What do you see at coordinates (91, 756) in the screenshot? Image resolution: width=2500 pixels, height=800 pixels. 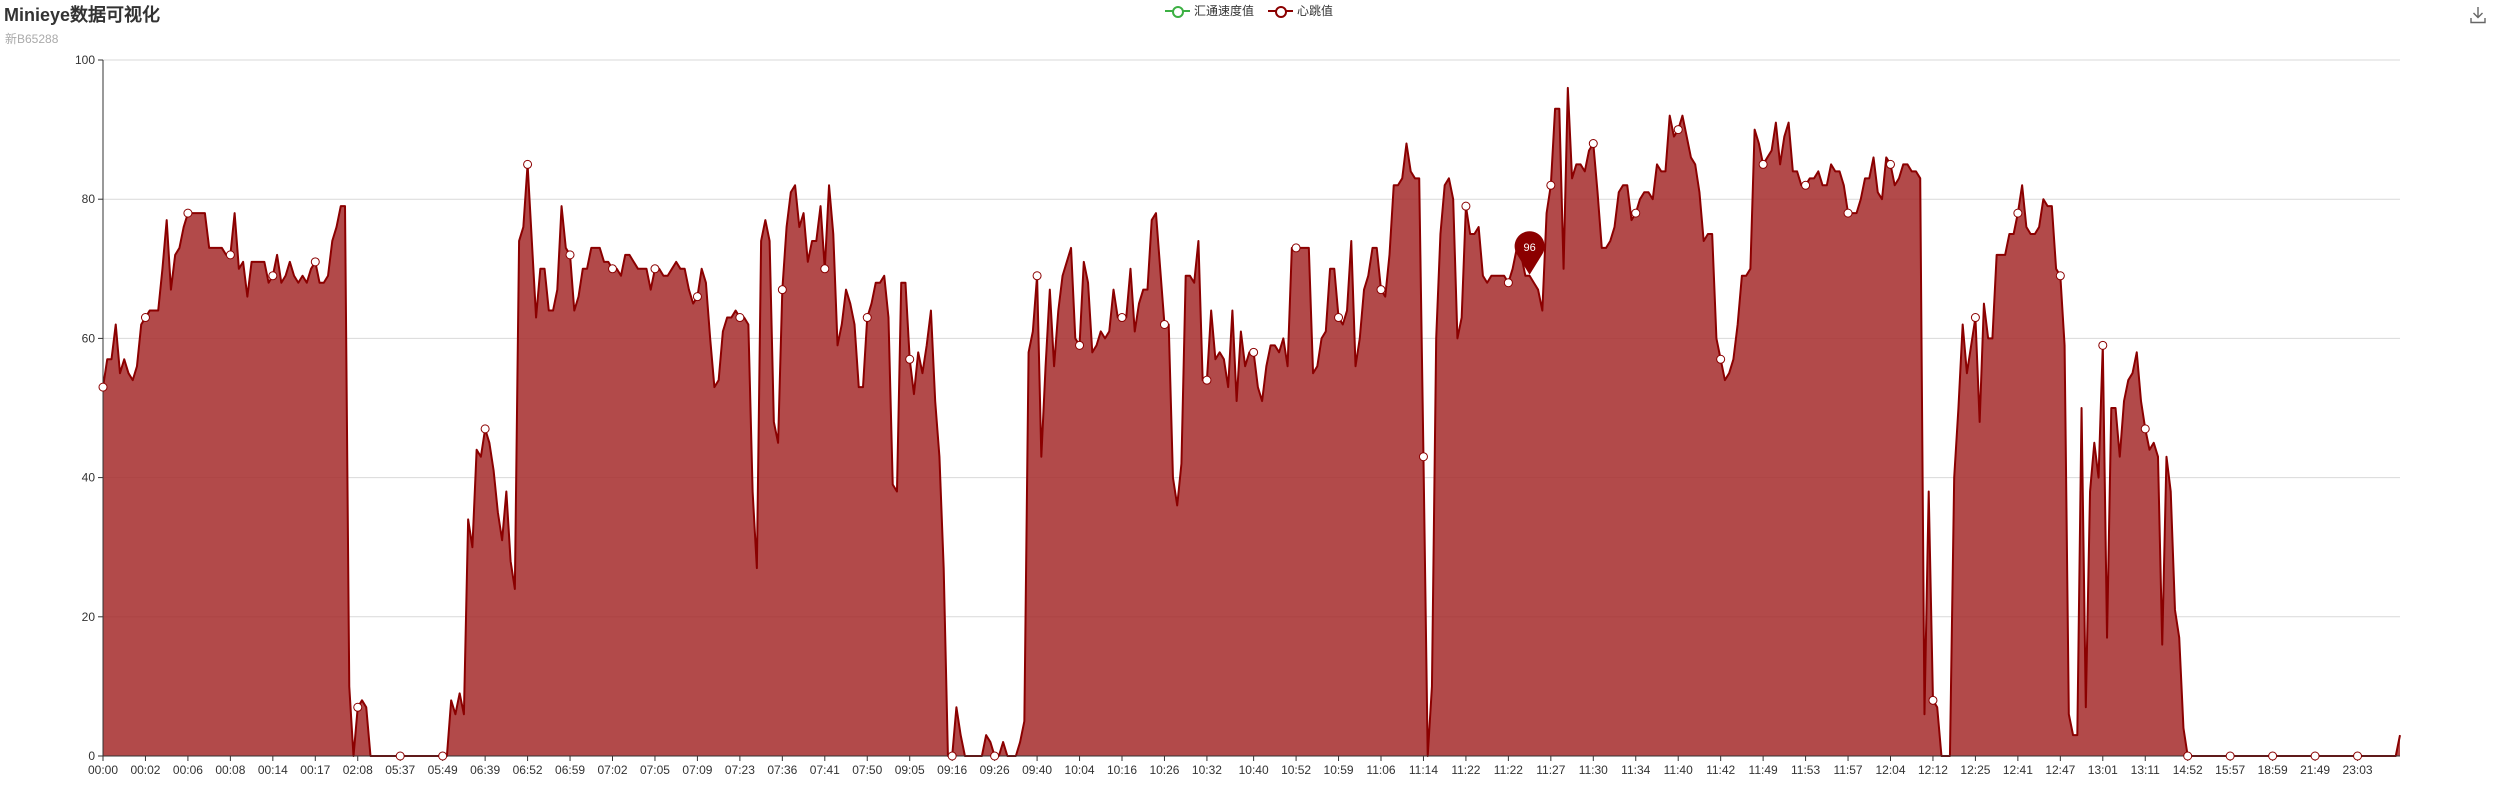 I see `y-tick-label: 0` at bounding box center [91, 756].